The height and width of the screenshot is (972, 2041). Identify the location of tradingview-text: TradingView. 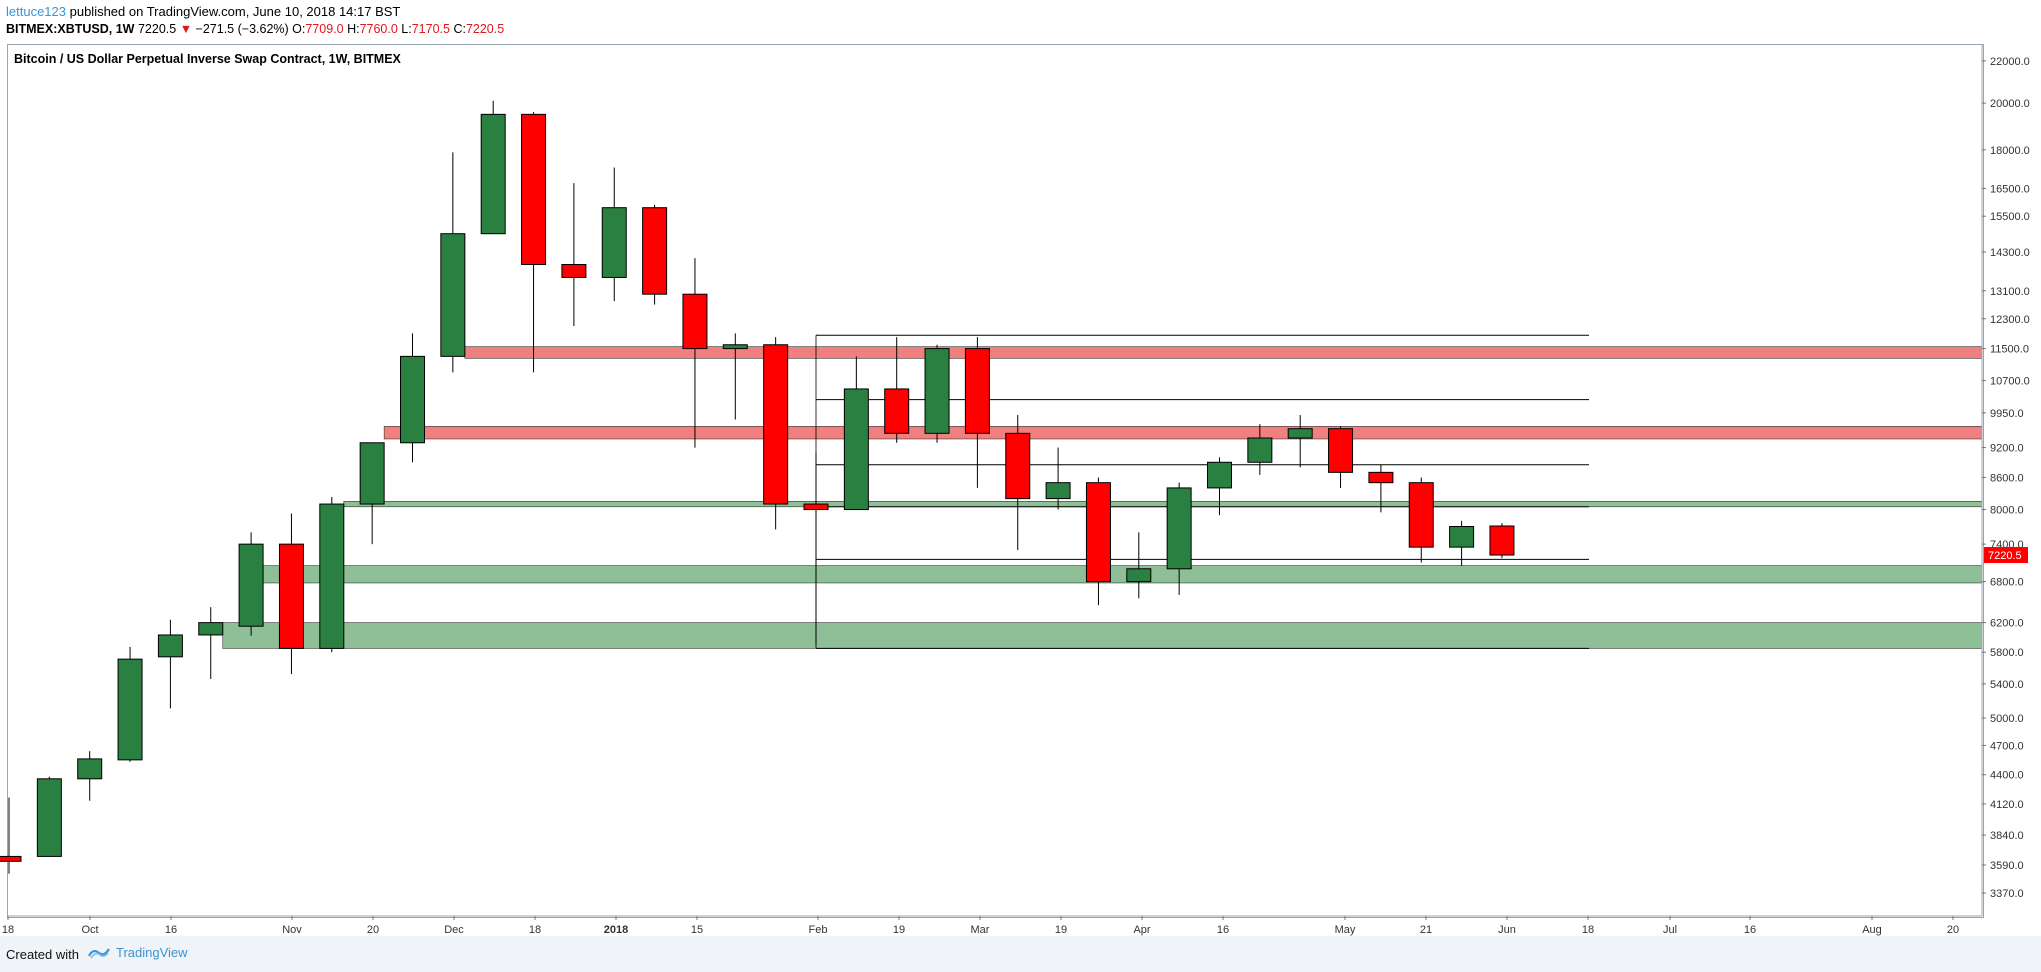
(152, 952).